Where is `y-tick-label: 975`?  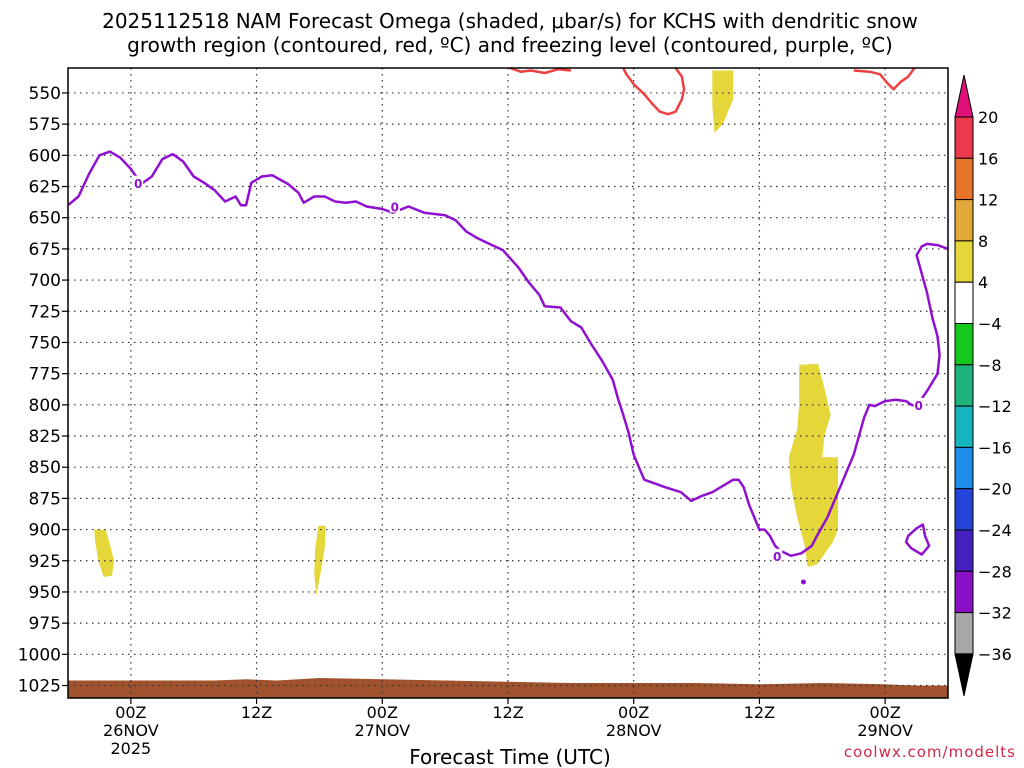 y-tick-label: 975 is located at coordinates (45, 624).